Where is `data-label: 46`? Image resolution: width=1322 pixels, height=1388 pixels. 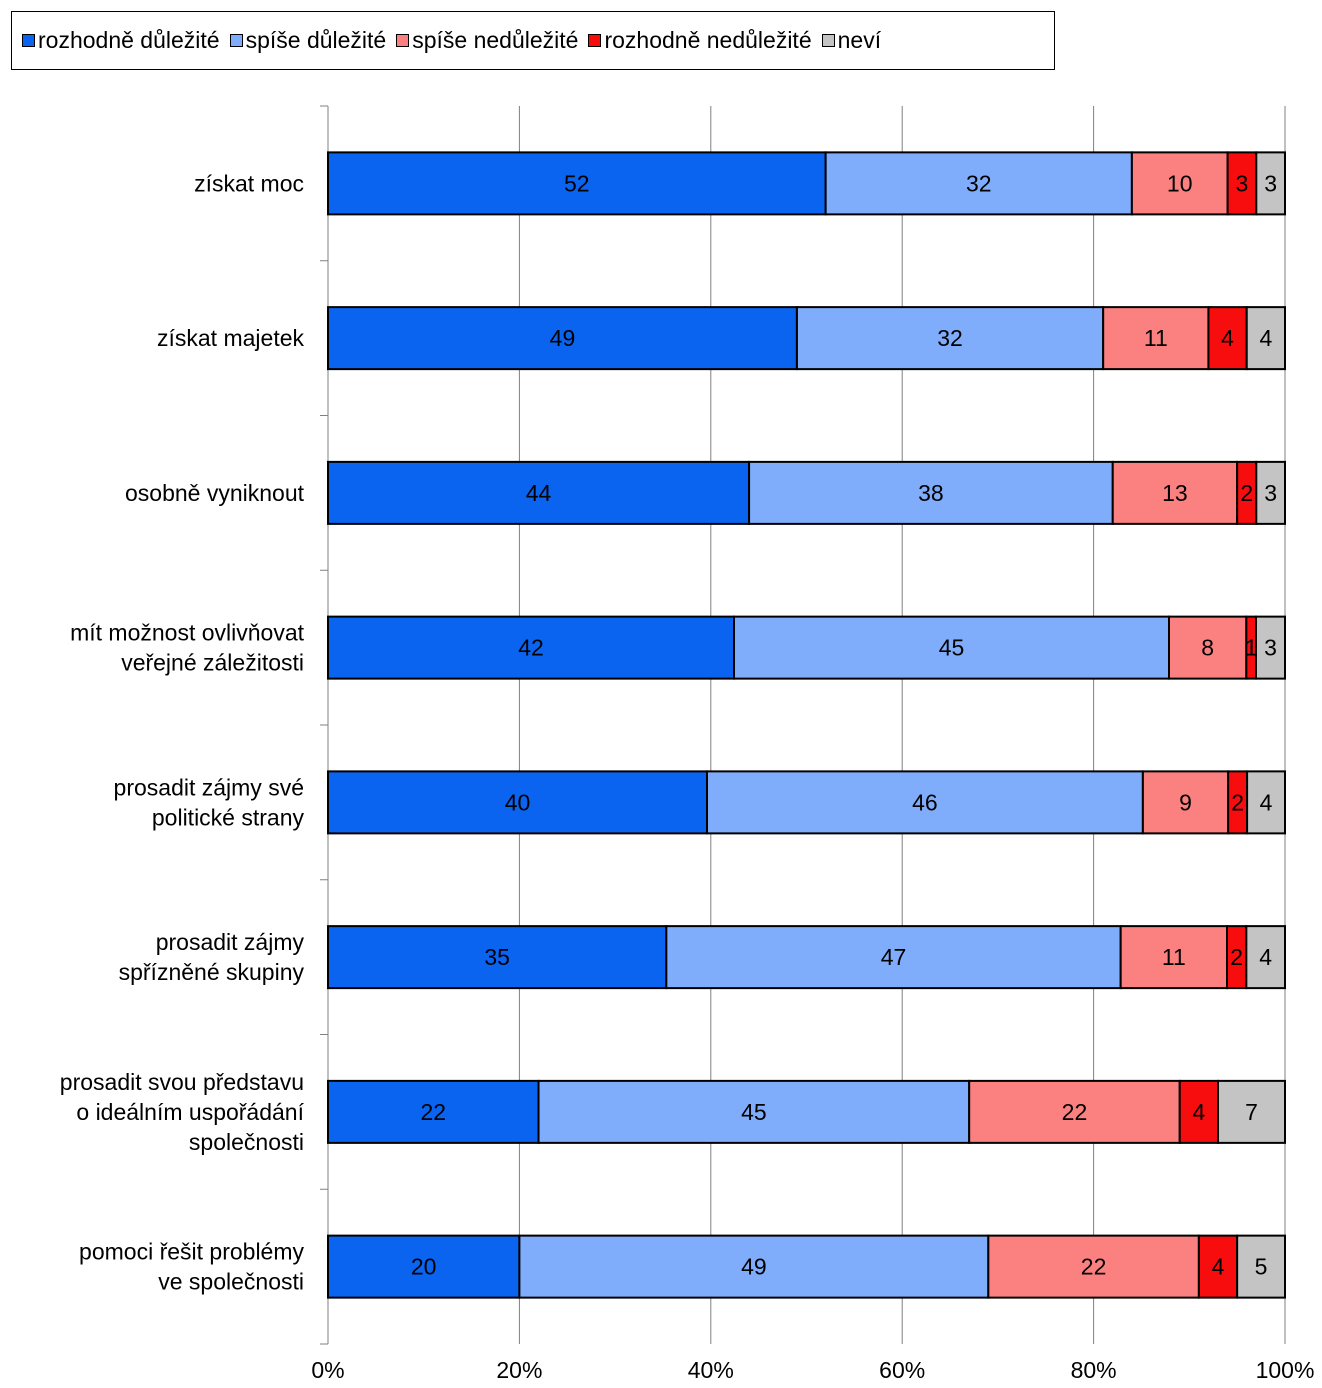 data-label: 46 is located at coordinates (925, 802).